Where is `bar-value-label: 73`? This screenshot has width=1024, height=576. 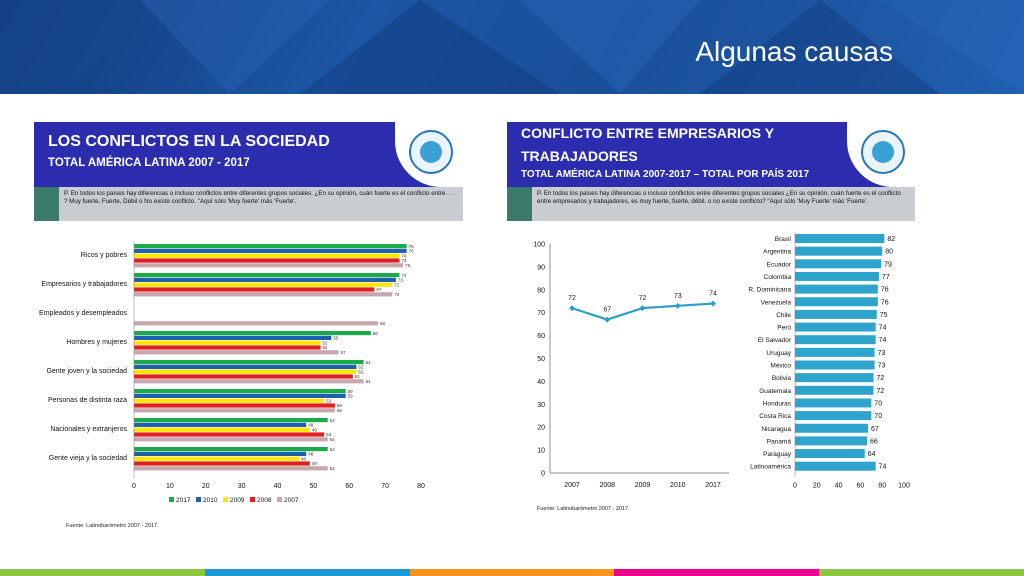 bar-value-label: 73 is located at coordinates (401, 280).